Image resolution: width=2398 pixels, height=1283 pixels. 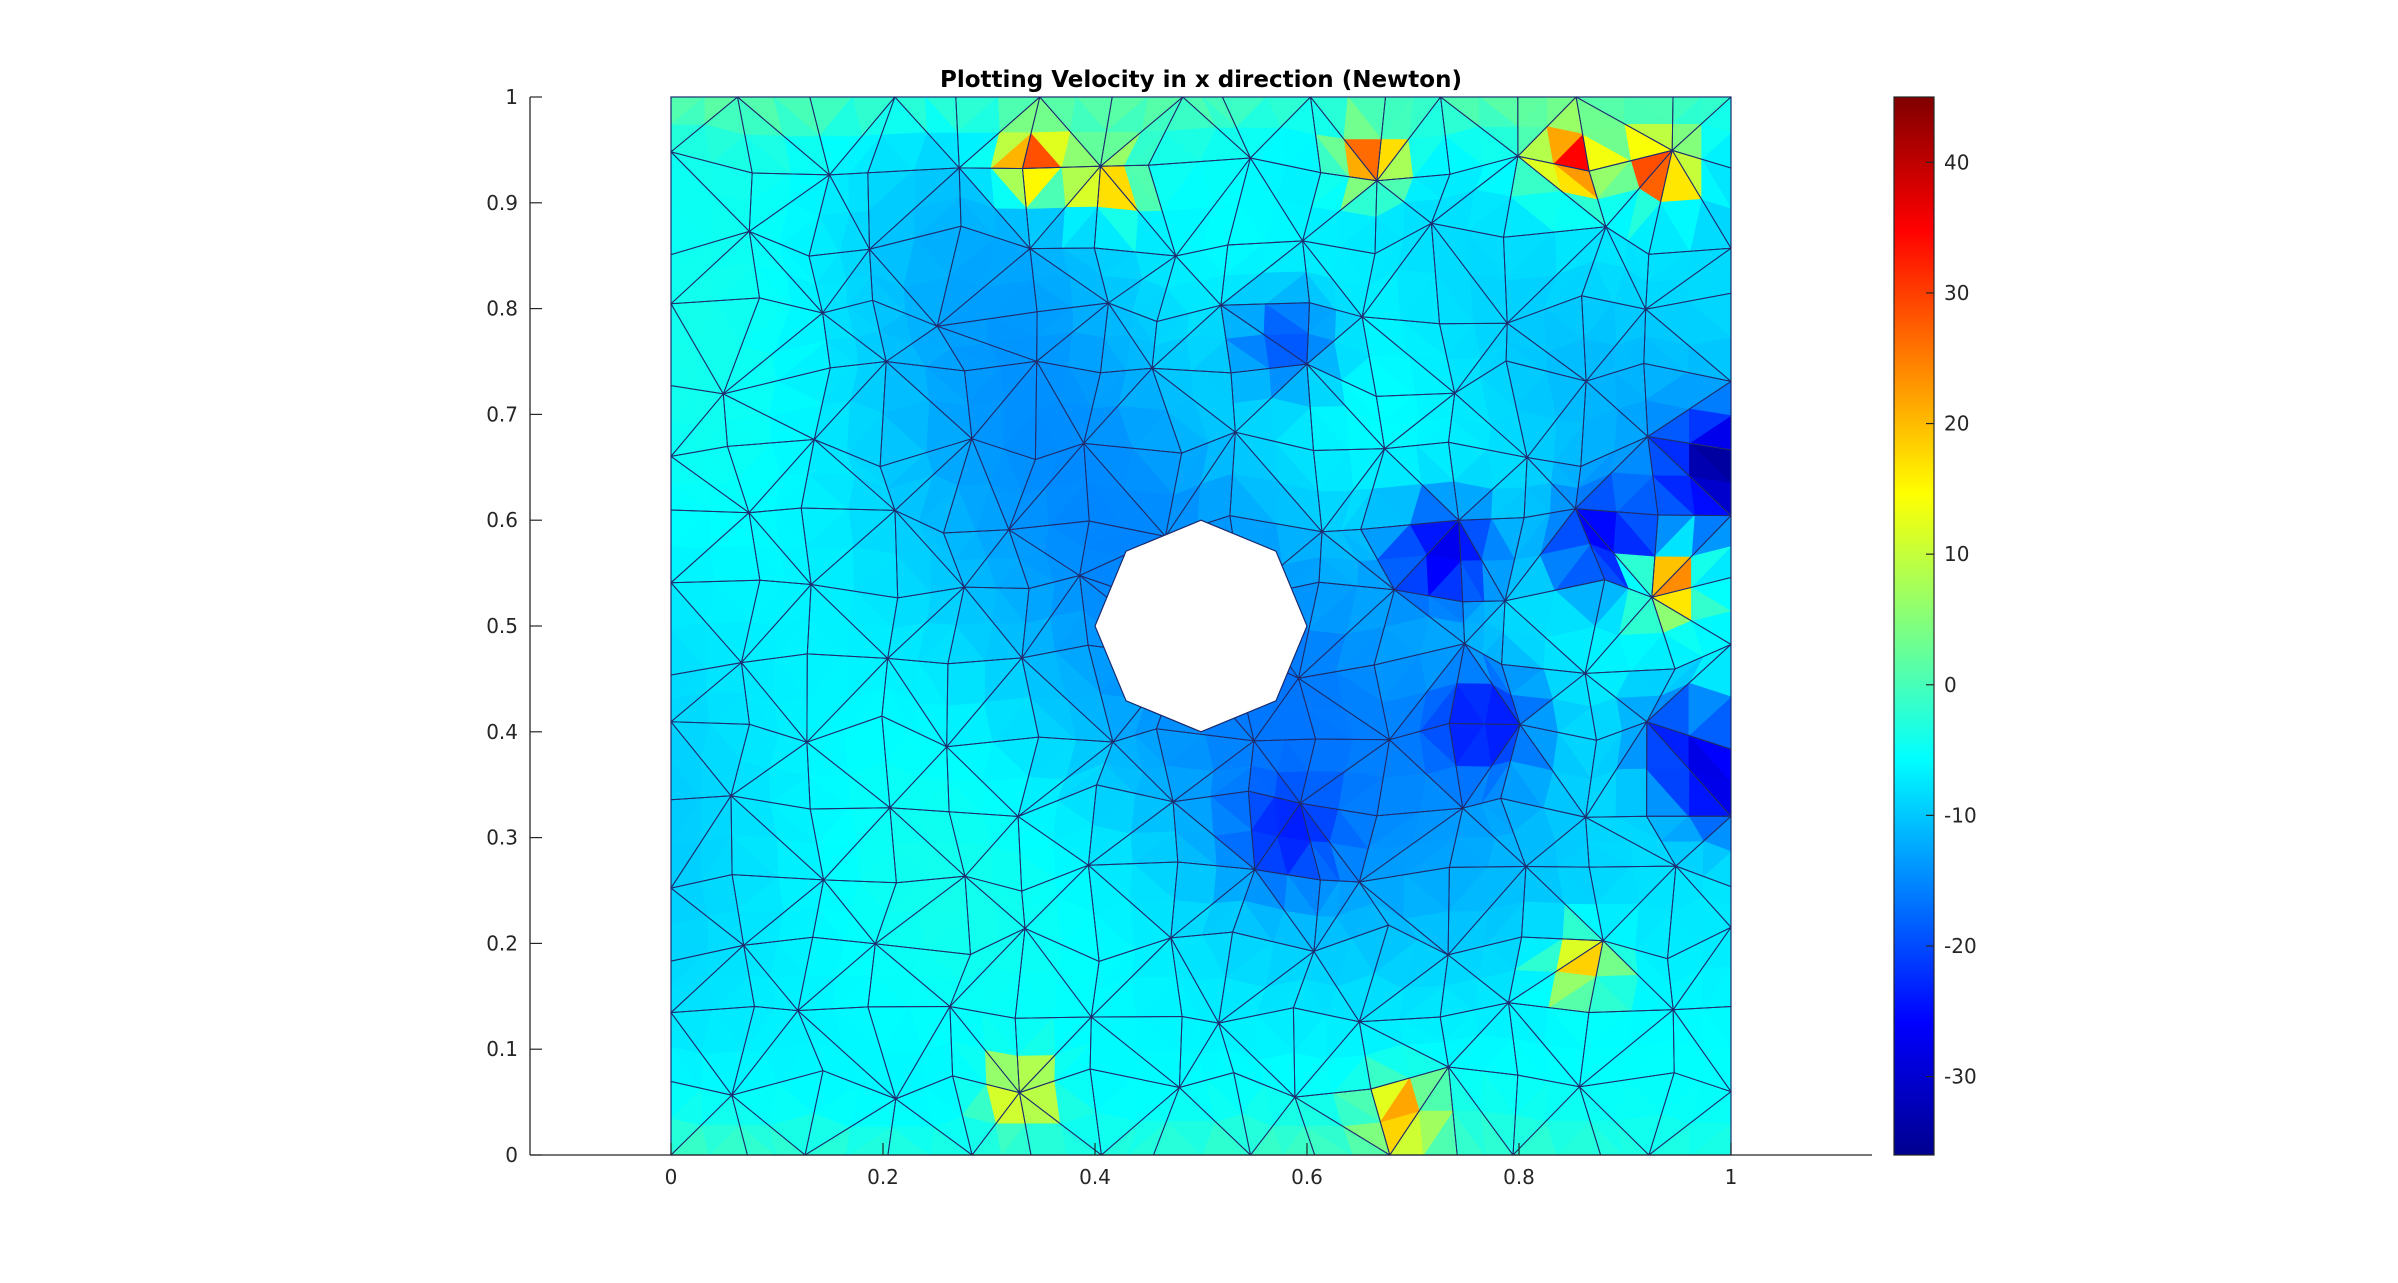 I want to click on colorbar-tick-label: -10, so click(x=1960, y=815).